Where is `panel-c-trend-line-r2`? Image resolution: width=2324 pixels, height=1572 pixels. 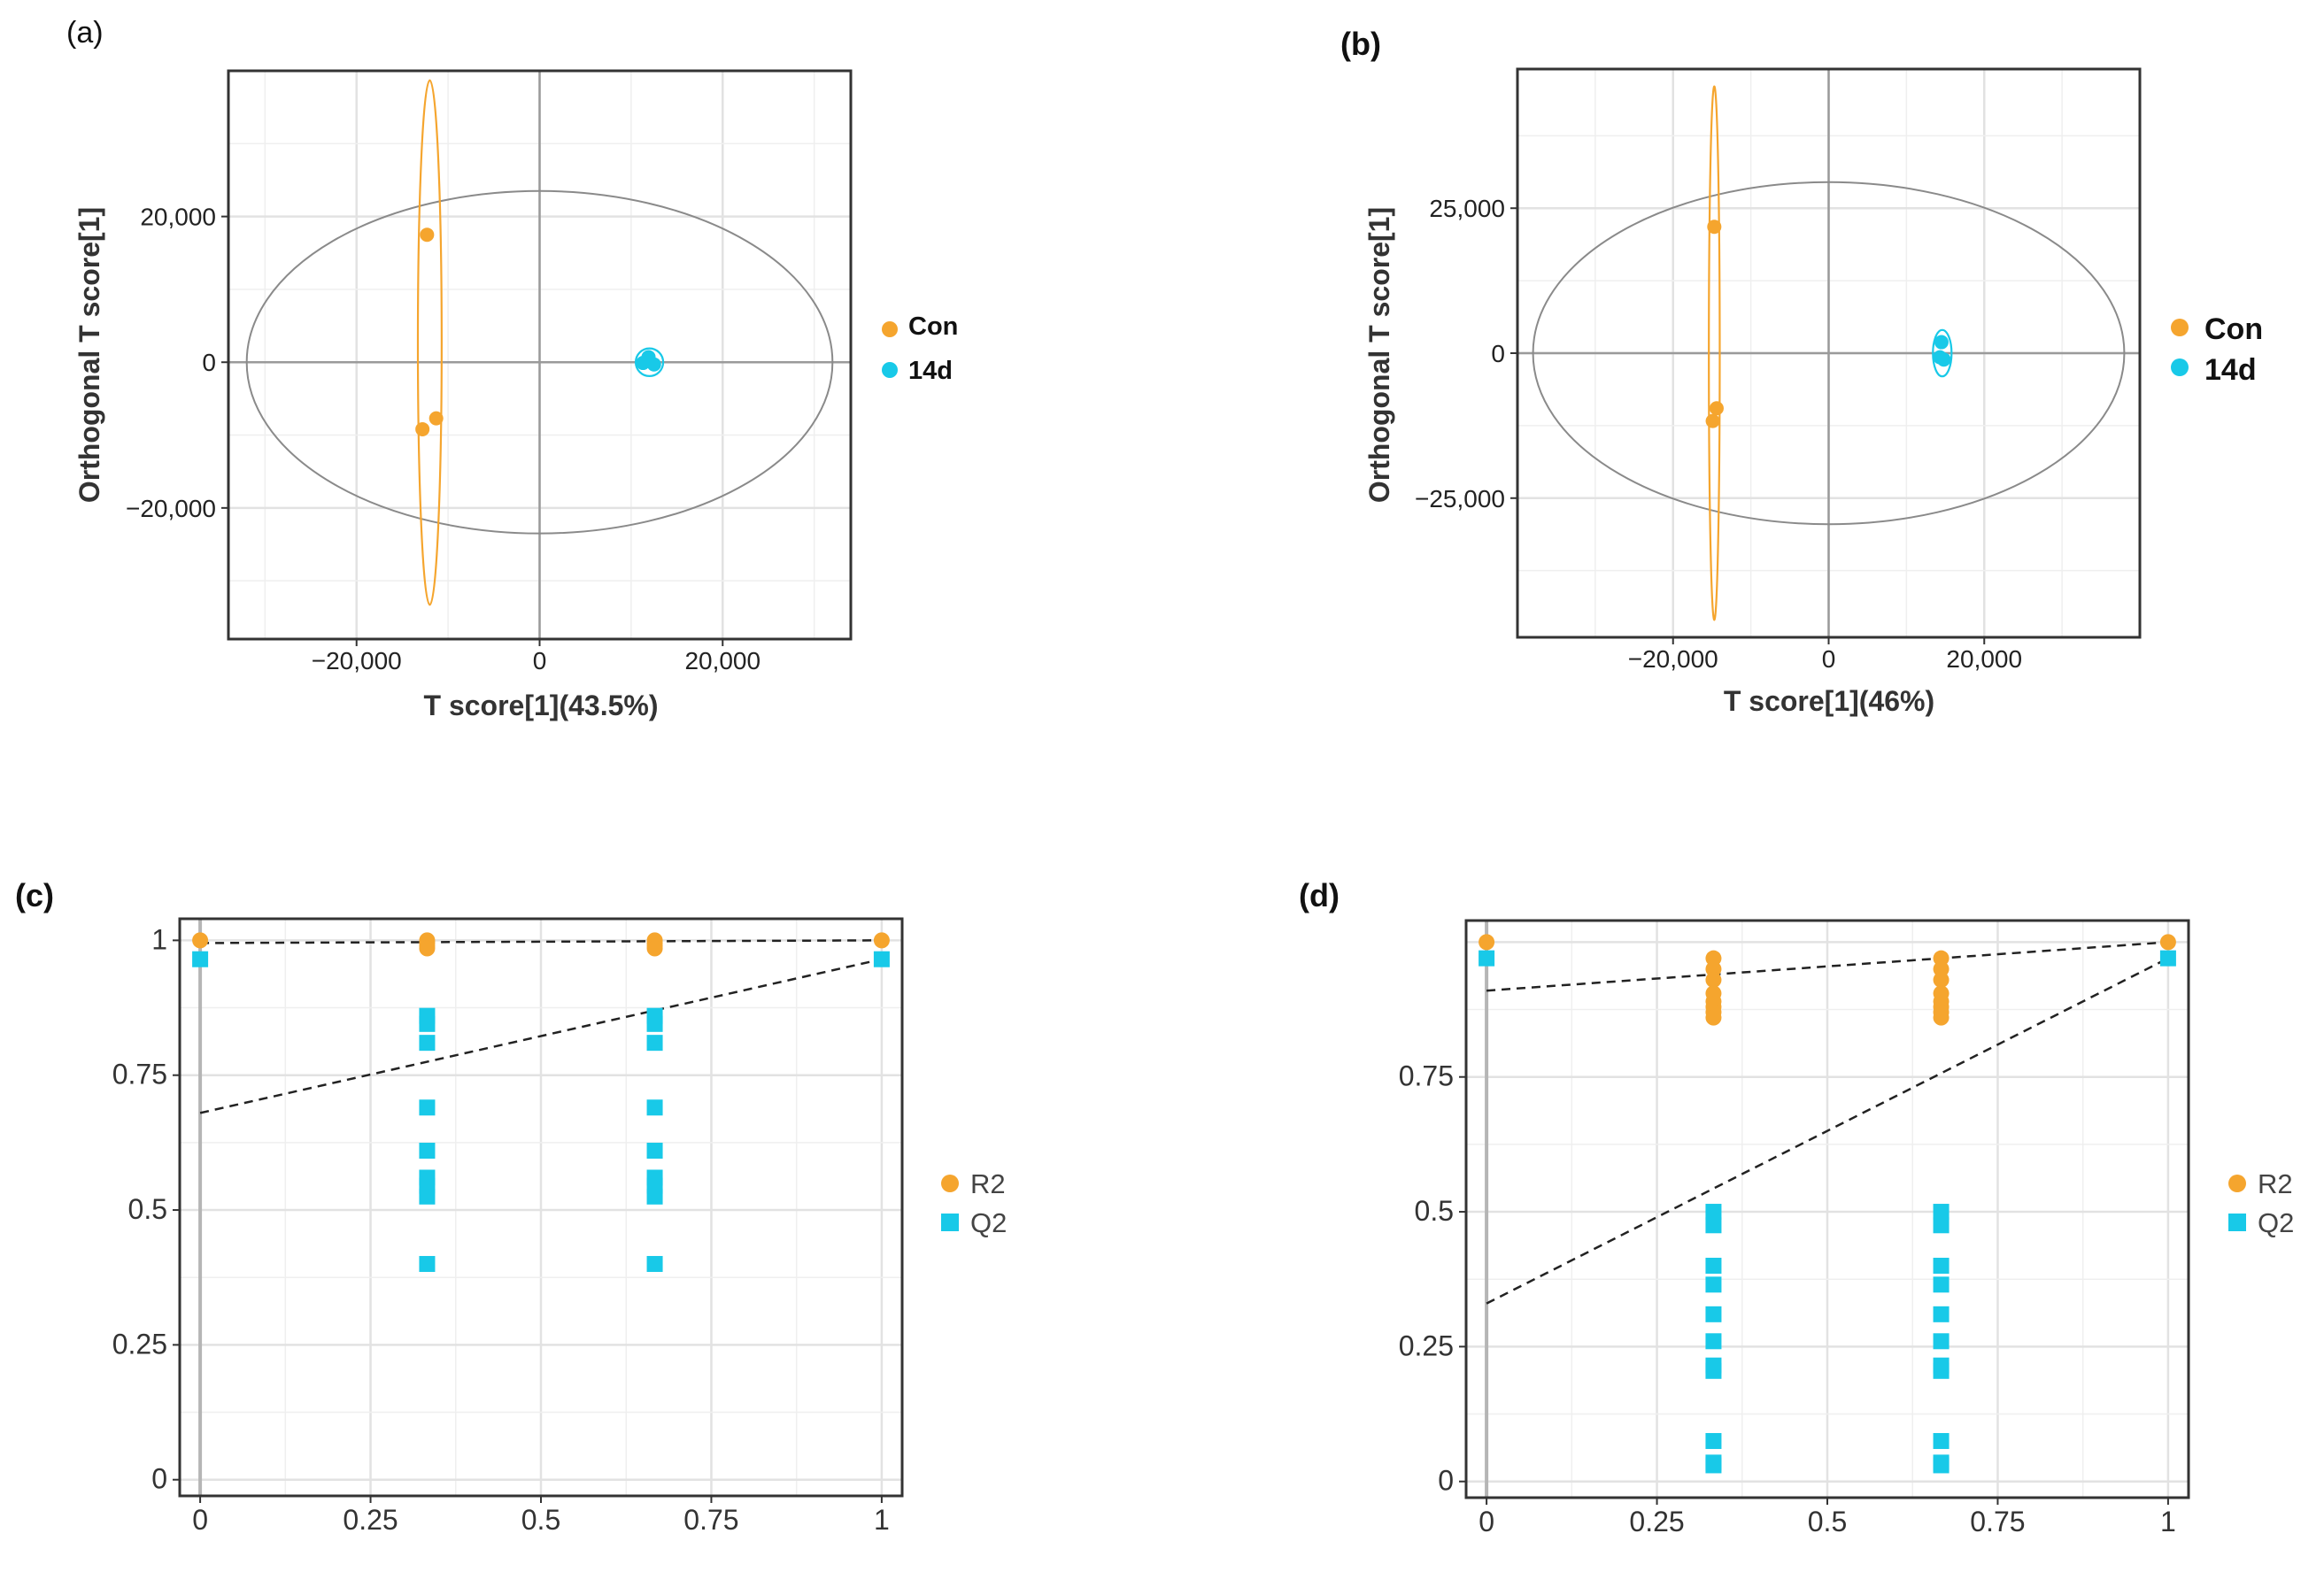
panel-c-trend-line-r2 is located at coordinates (541, 942).